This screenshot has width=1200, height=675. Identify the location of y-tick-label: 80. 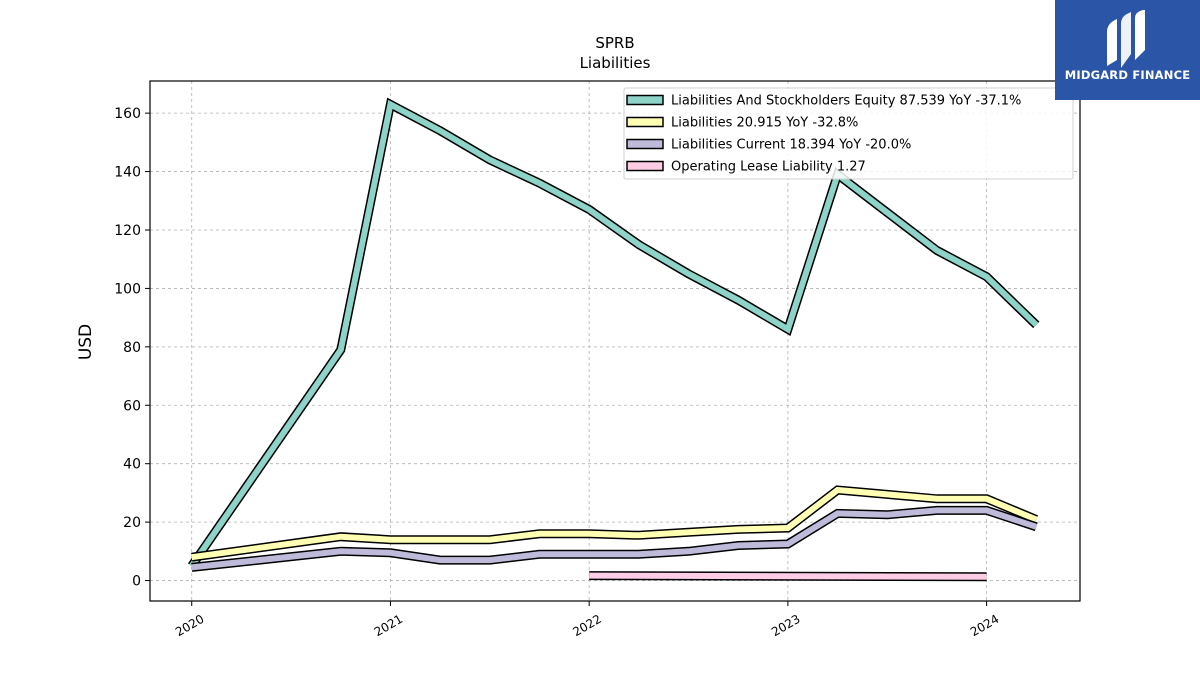
(132, 348).